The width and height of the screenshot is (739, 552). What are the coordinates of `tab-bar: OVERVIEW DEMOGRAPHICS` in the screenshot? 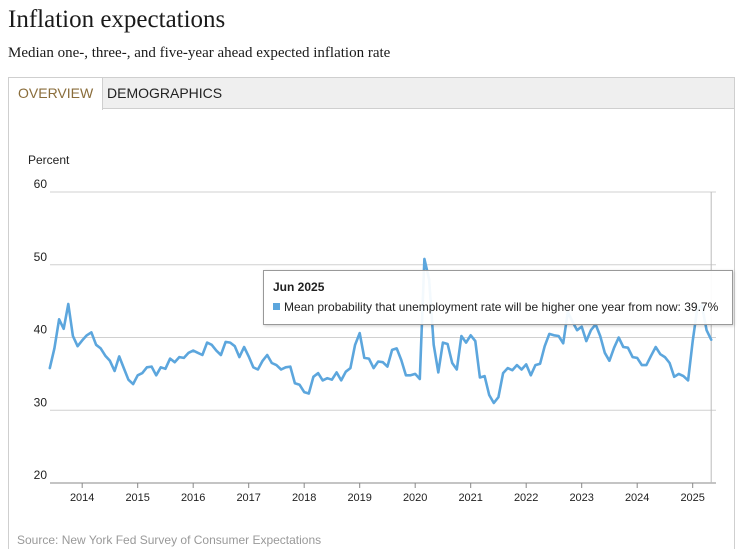 It's located at (371, 94).